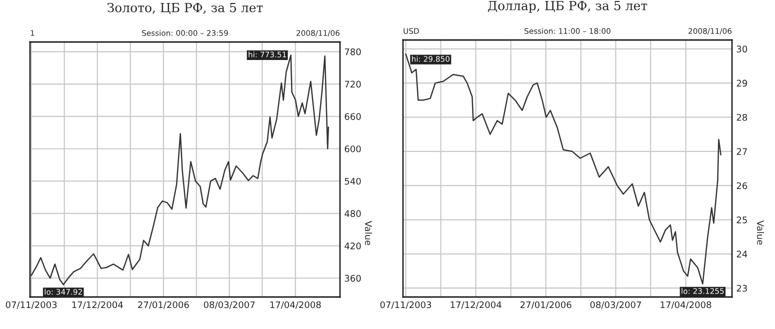 The image size is (775, 329). Describe the element at coordinates (352, 148) in the screenshot. I see `y-tick-label: 600` at that location.